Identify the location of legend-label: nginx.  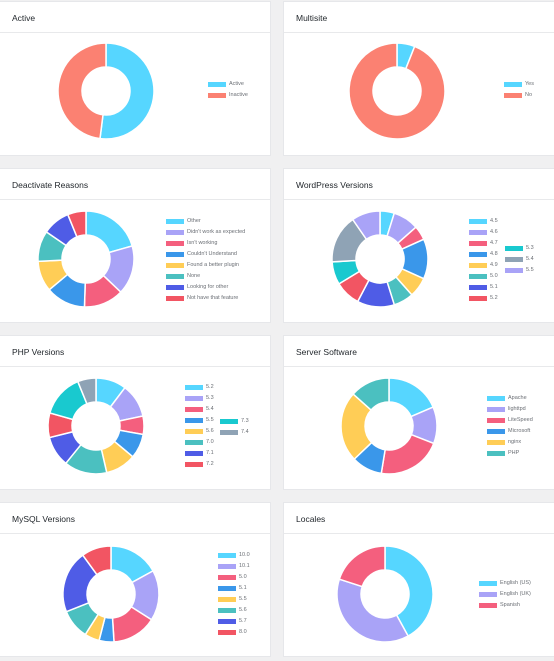
(515, 442).